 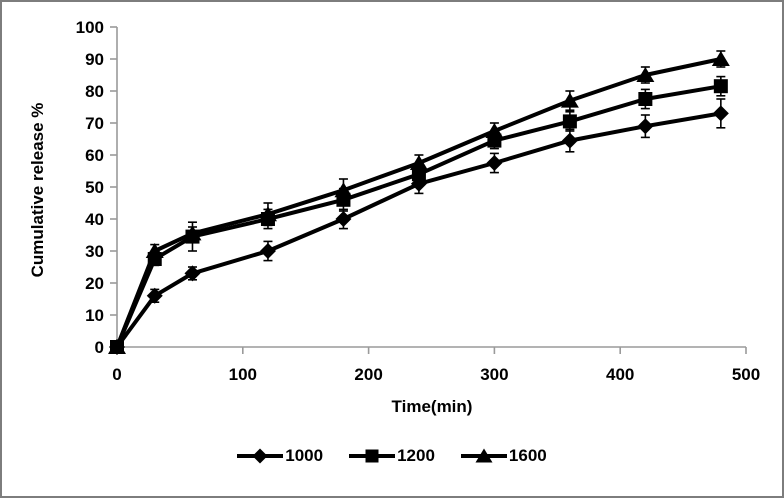 What do you see at coordinates (94, 315) in the screenshot?
I see `y-tick-label: 10` at bounding box center [94, 315].